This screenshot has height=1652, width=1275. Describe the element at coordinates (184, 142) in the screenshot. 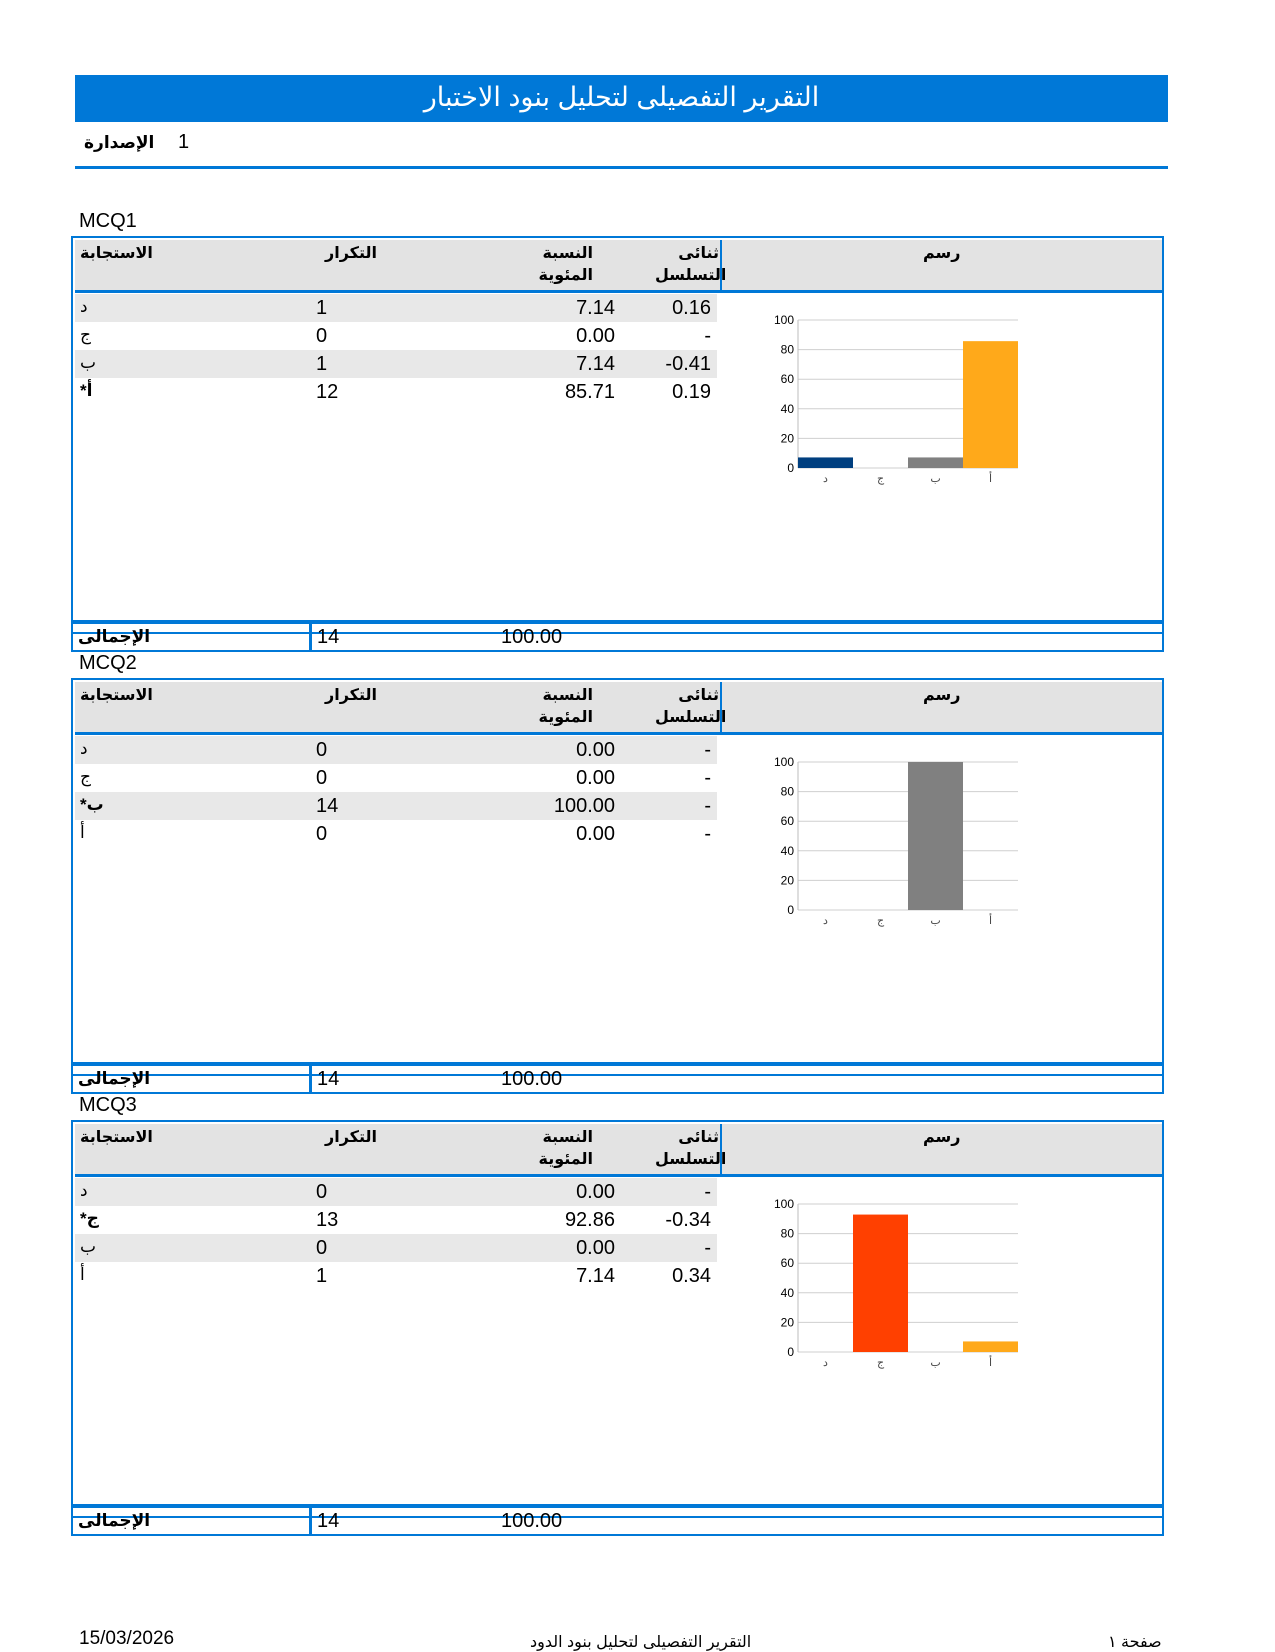

I see `version-value: 1` at that location.